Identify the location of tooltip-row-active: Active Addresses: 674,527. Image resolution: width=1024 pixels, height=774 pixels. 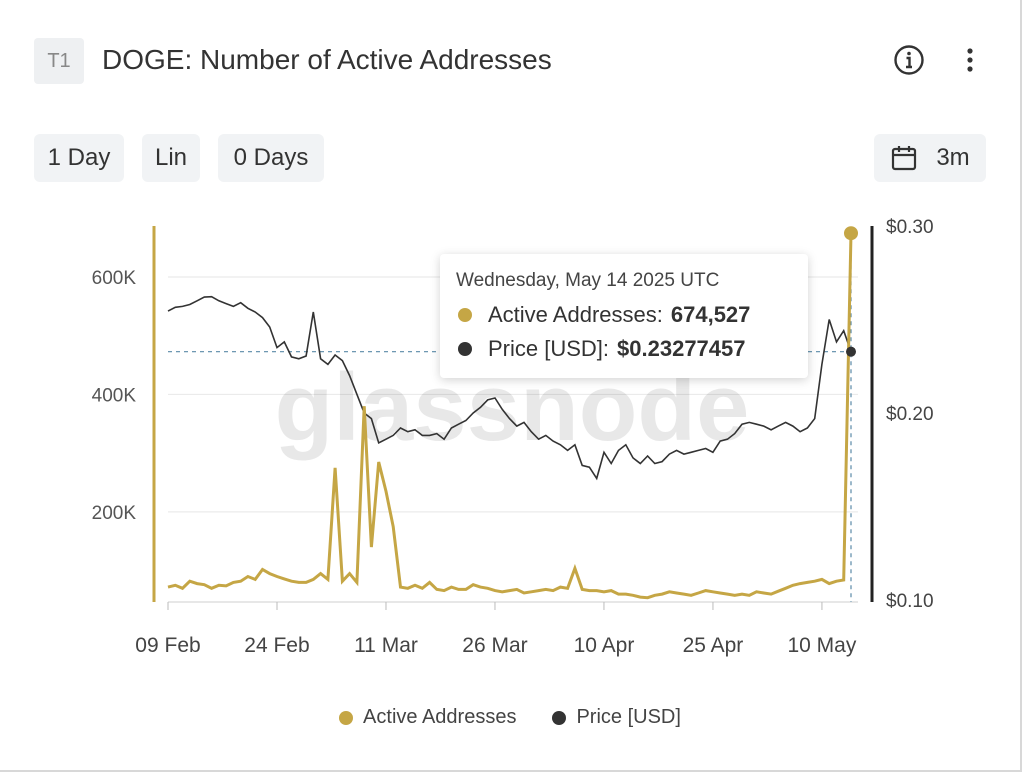
(604, 315).